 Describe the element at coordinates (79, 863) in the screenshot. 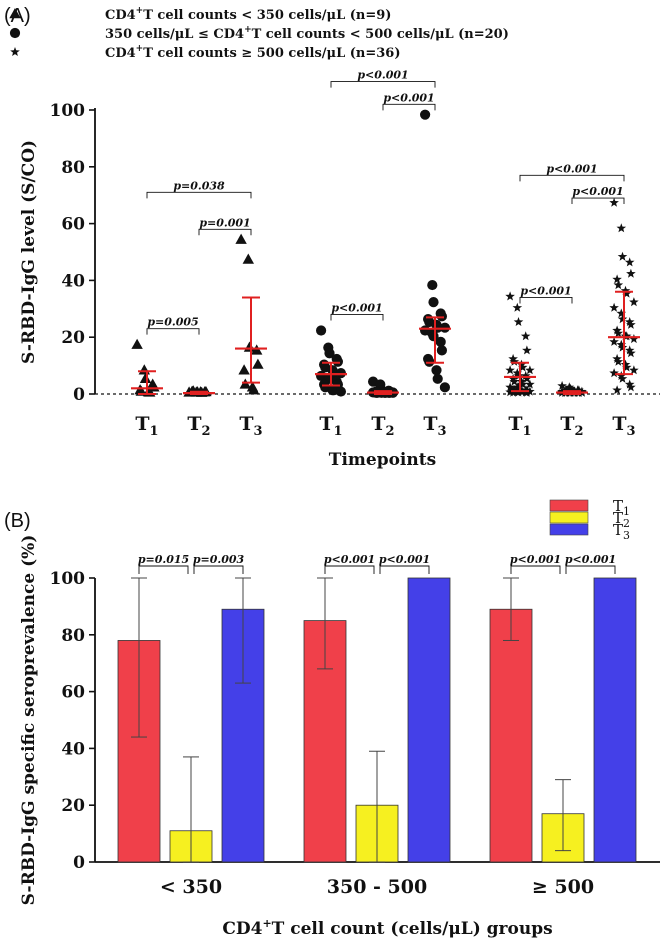

I see `y-tick-label: 0` at that location.